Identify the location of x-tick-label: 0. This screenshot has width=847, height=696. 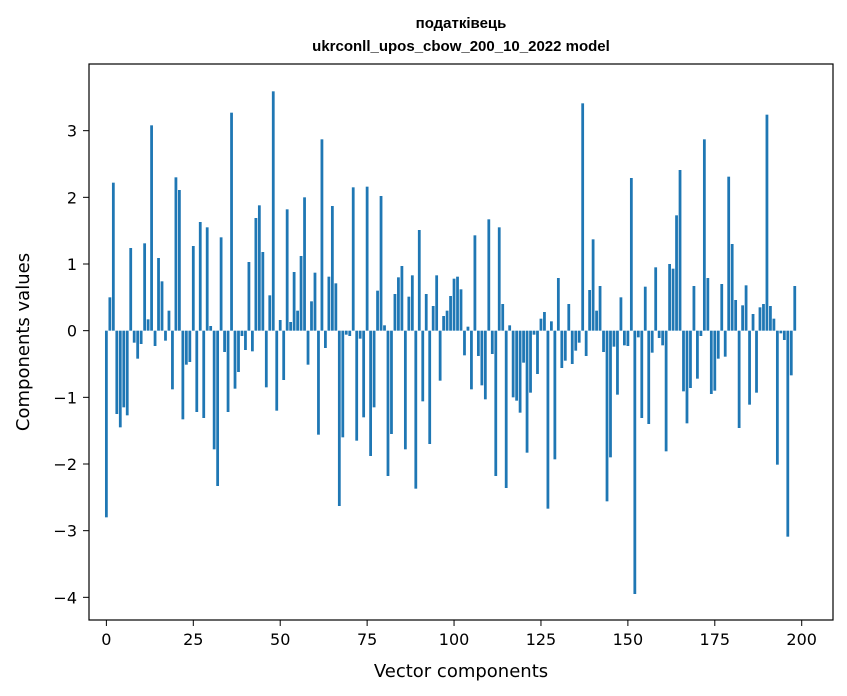
(106, 639).